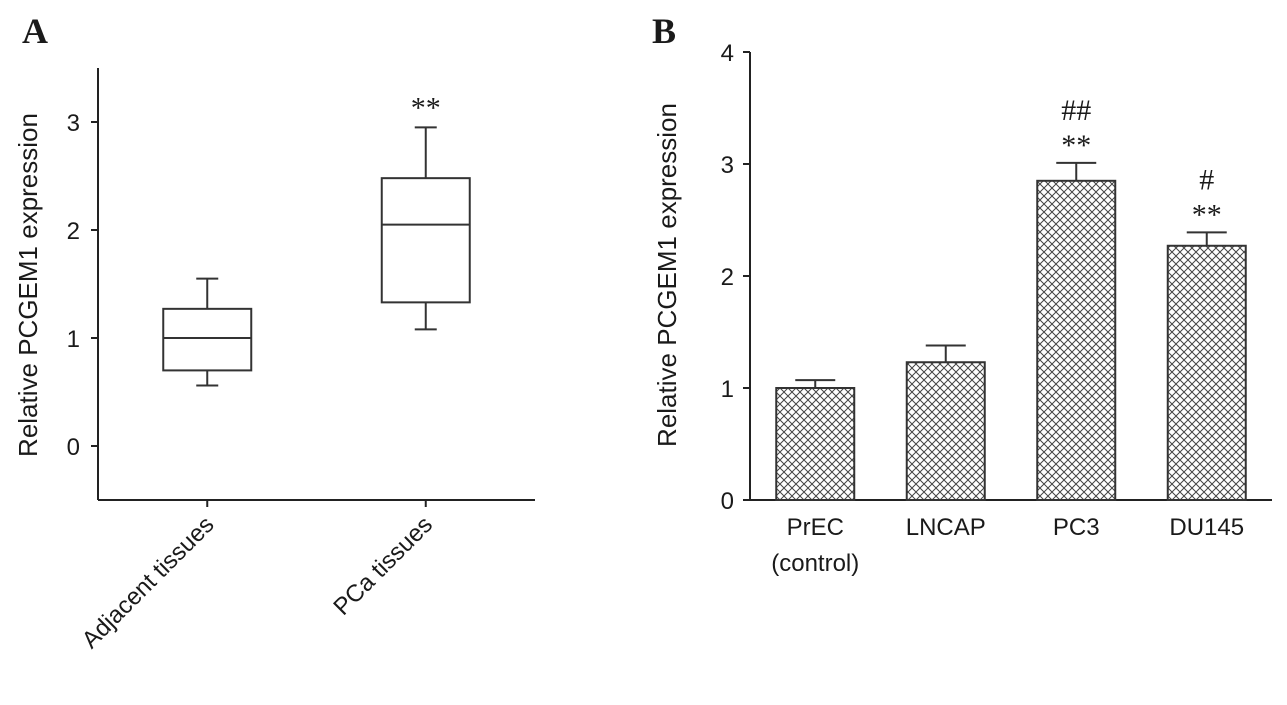 Image resolution: width=1287 pixels, height=705 pixels. I want to click on category-label-line: PC3, so click(1076, 527).